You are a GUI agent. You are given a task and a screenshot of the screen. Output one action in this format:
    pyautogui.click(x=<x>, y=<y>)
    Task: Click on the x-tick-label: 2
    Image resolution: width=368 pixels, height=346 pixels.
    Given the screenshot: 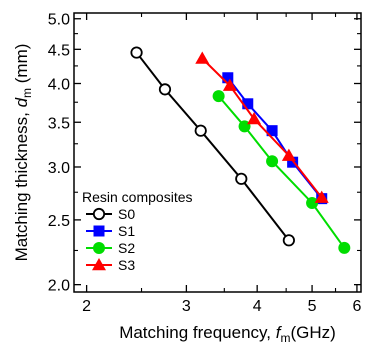 What is the action you would take?
    pyautogui.click(x=86, y=306)
    